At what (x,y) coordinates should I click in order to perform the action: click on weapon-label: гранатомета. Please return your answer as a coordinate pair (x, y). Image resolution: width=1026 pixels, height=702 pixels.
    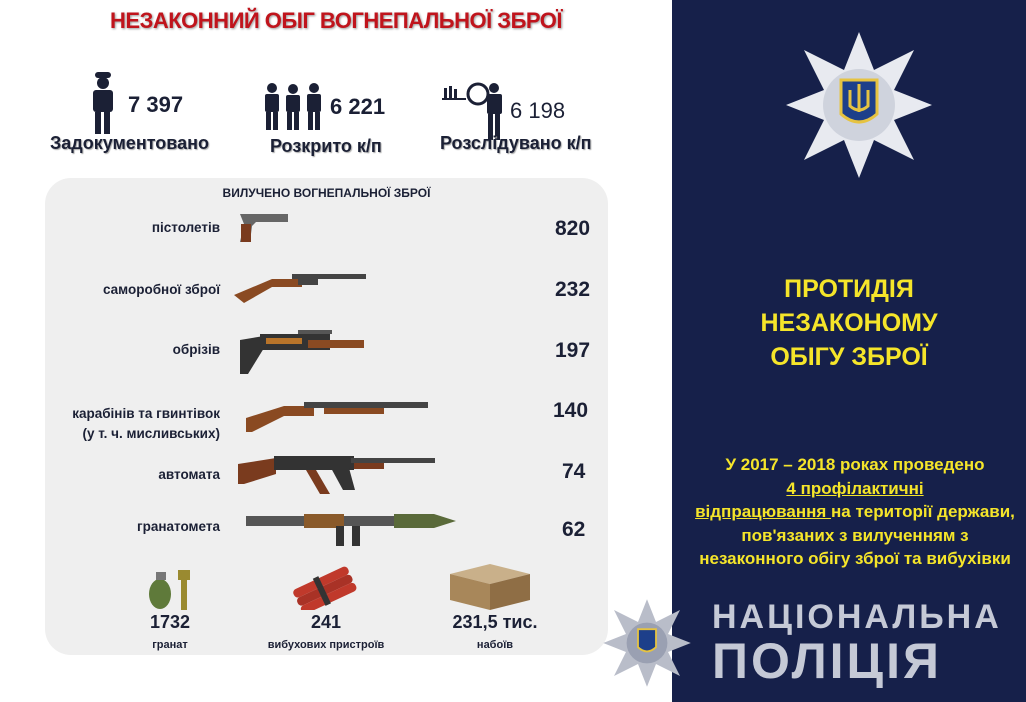
    Looking at the image, I should click on (178, 526).